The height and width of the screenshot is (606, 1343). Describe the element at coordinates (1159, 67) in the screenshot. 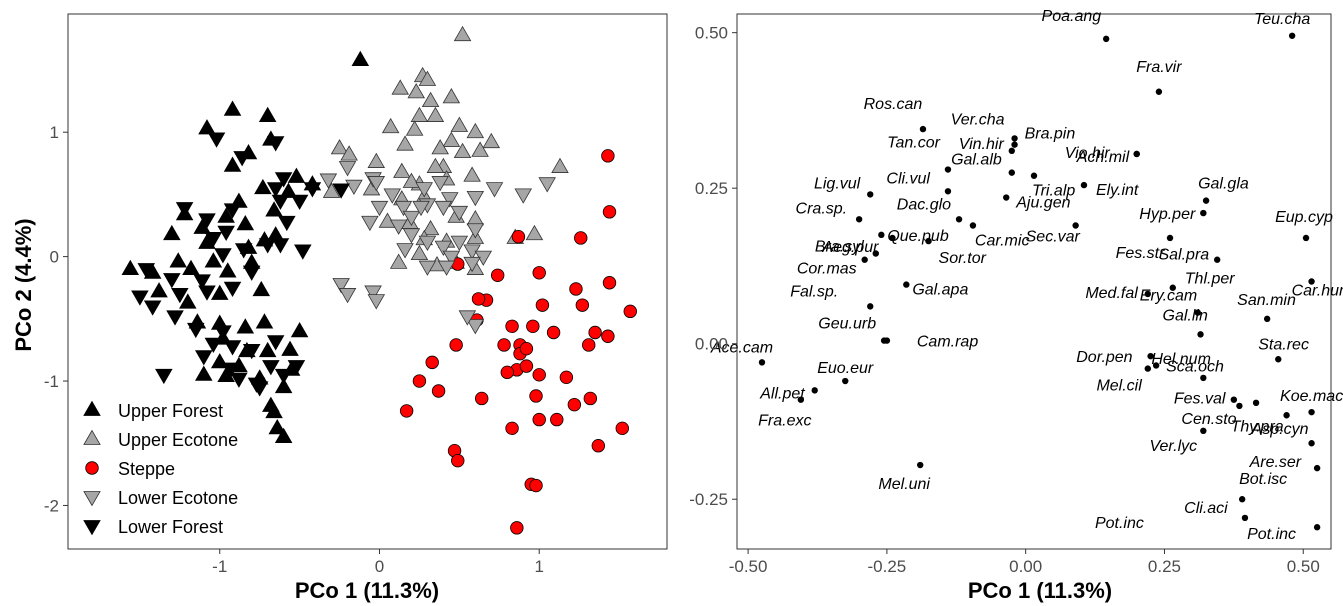

I see `species-label-fra-vir: Fra.vir` at that location.